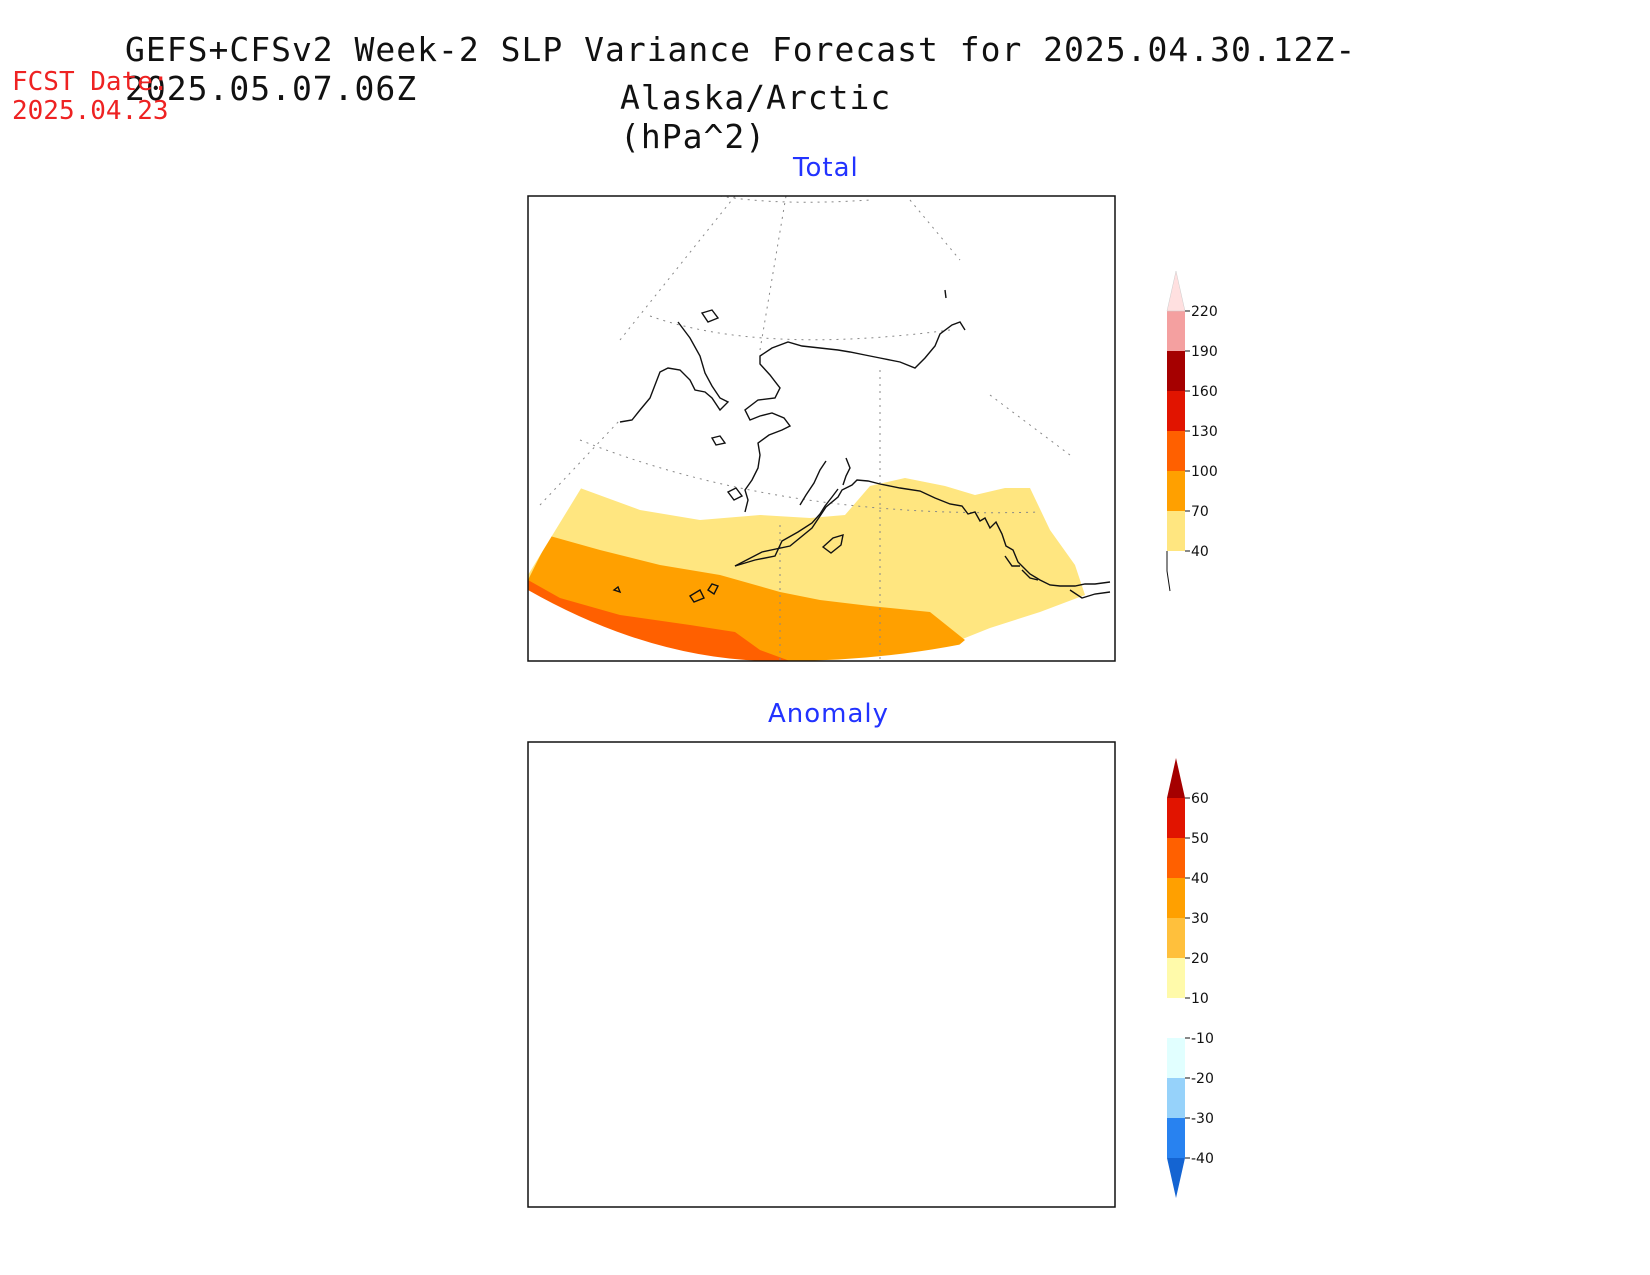 This screenshot has height=1275, width=1650. What do you see at coordinates (1204, 352) in the screenshot?
I see `total-colorbar-label: 190` at bounding box center [1204, 352].